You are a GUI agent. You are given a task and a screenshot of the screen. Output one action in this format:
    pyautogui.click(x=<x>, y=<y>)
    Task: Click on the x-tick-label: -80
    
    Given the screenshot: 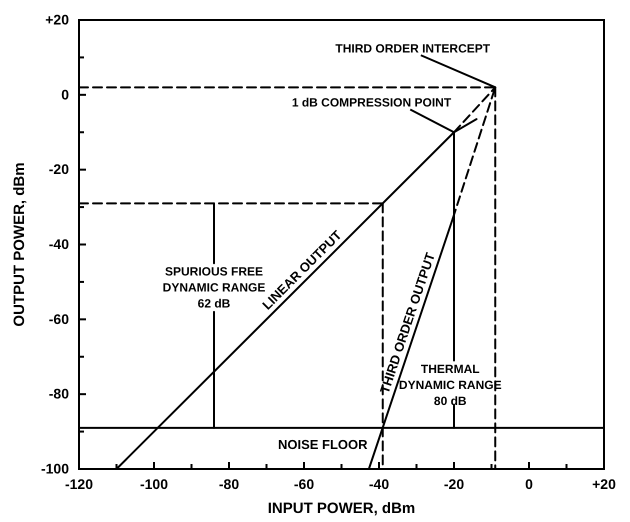 What is the action you would take?
    pyautogui.click(x=229, y=484)
    